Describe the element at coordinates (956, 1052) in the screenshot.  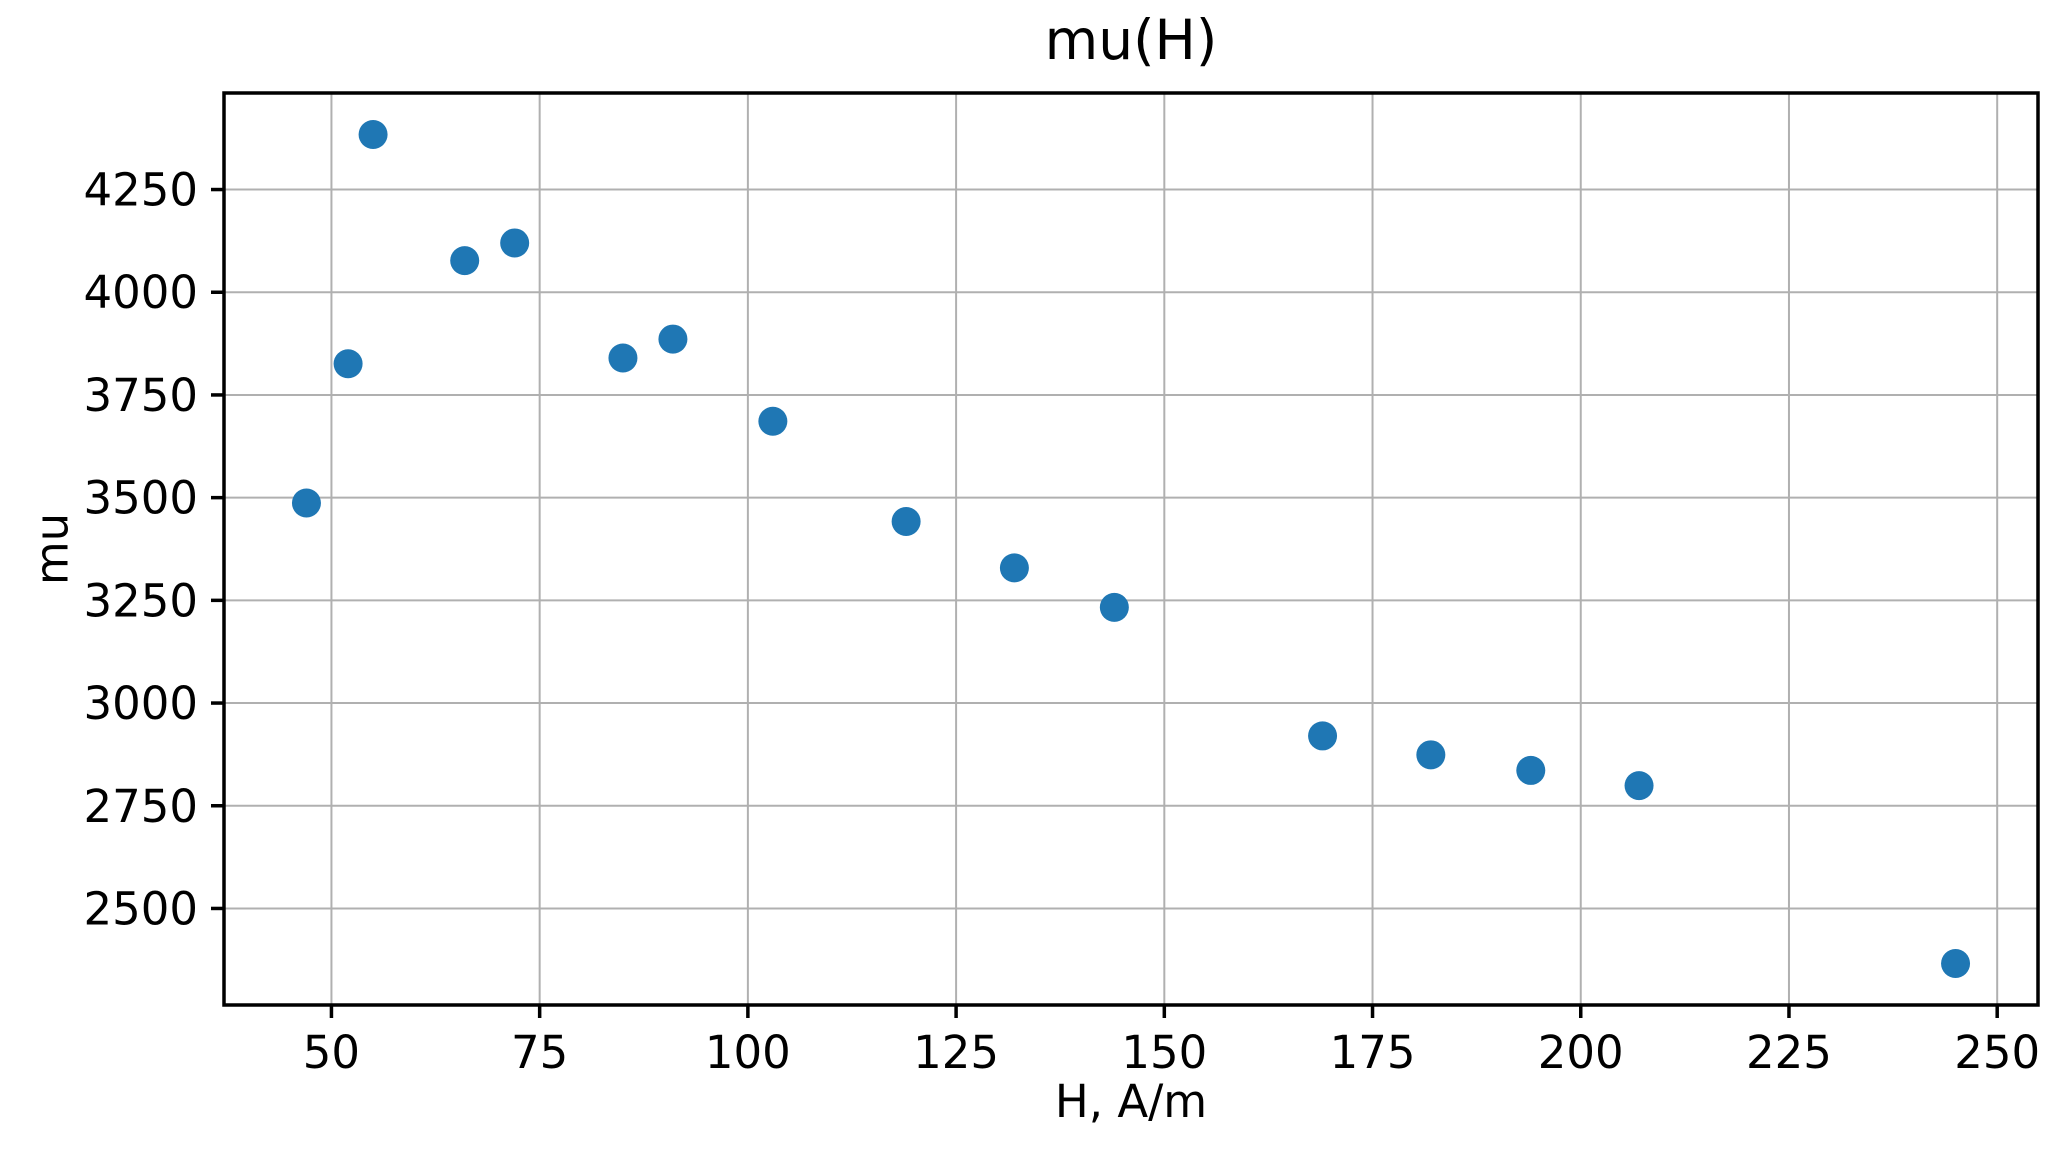
I see `x-tick-label: 125` at that location.